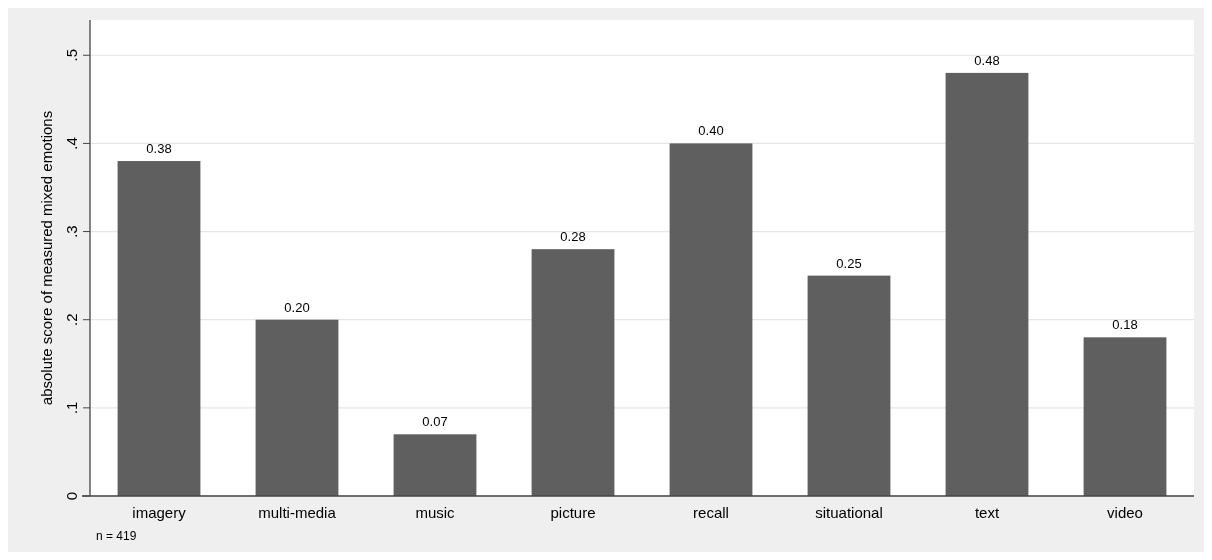 This screenshot has height=560, width=1212. What do you see at coordinates (987, 60) in the screenshot?
I see `data-label: 0.48` at bounding box center [987, 60].